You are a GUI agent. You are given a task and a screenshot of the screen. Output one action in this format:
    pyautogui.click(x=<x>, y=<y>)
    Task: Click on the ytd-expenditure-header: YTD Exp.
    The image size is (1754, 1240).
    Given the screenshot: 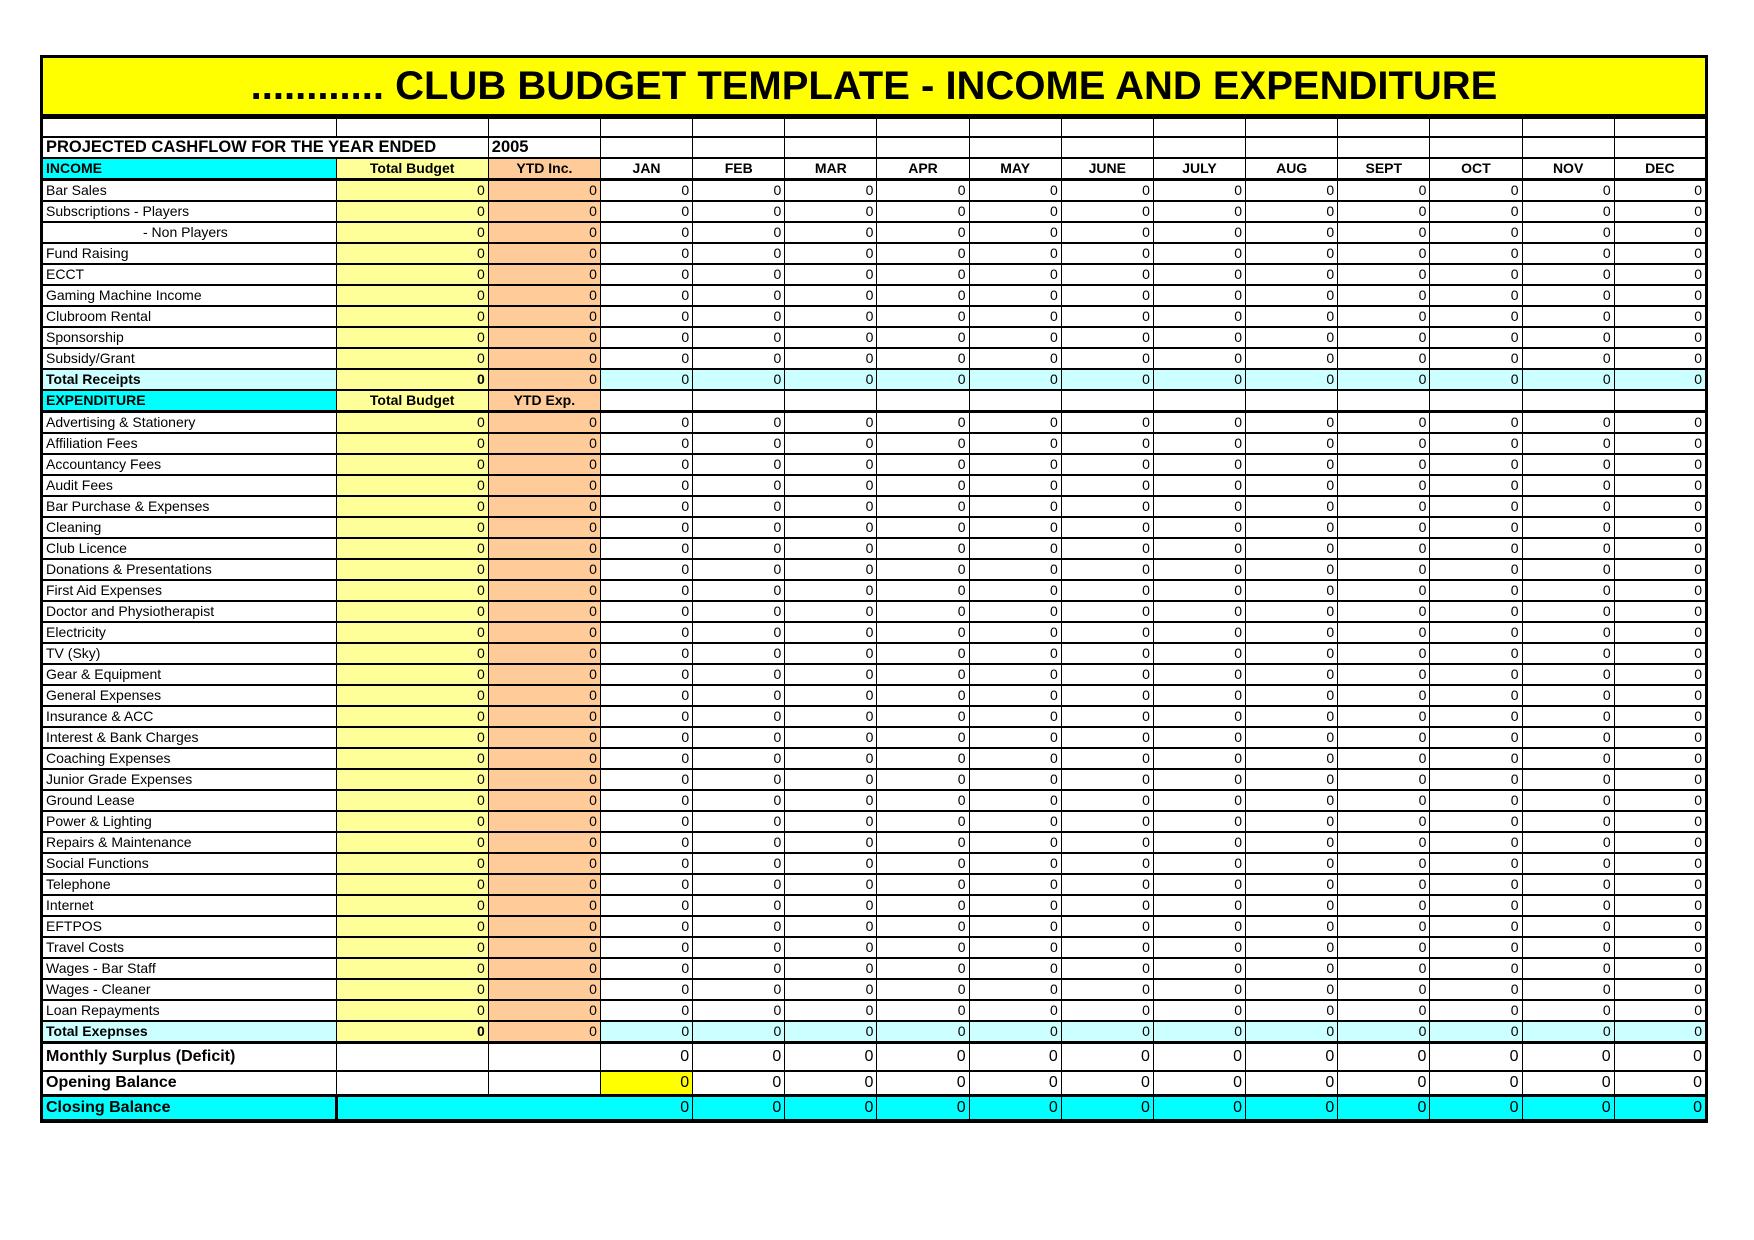 What is the action you would take?
    pyautogui.click(x=544, y=401)
    